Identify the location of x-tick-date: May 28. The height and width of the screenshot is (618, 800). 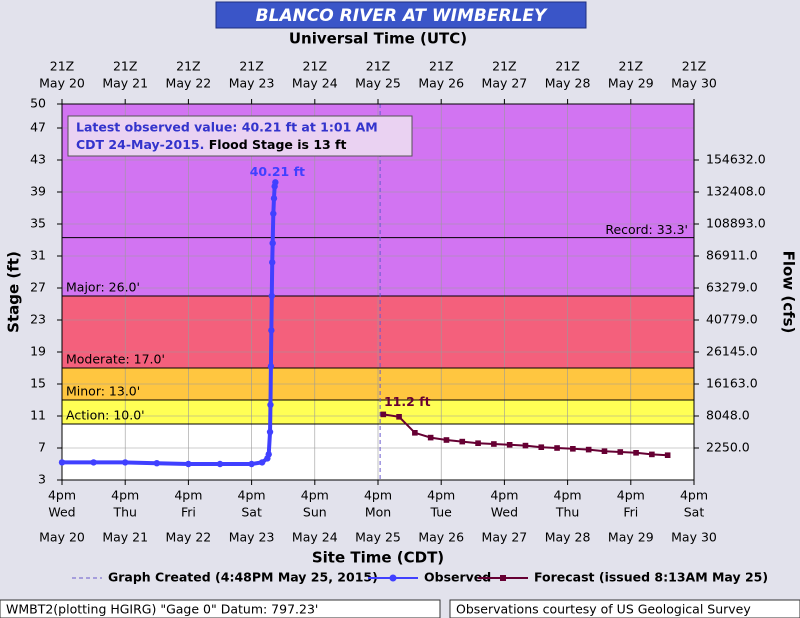
(568, 537).